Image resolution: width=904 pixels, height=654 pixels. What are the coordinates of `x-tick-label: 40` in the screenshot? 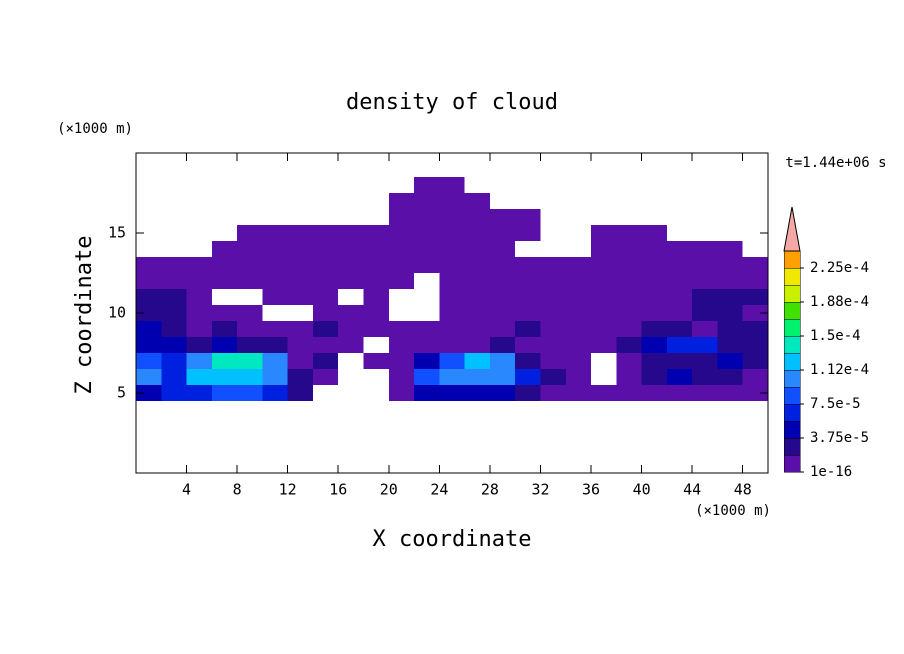 It's located at (642, 490).